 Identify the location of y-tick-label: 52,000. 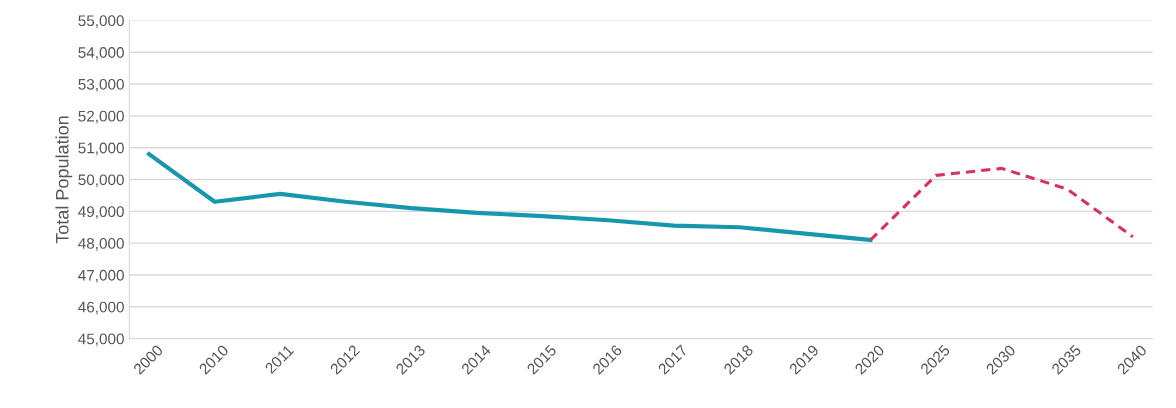
(101, 117).